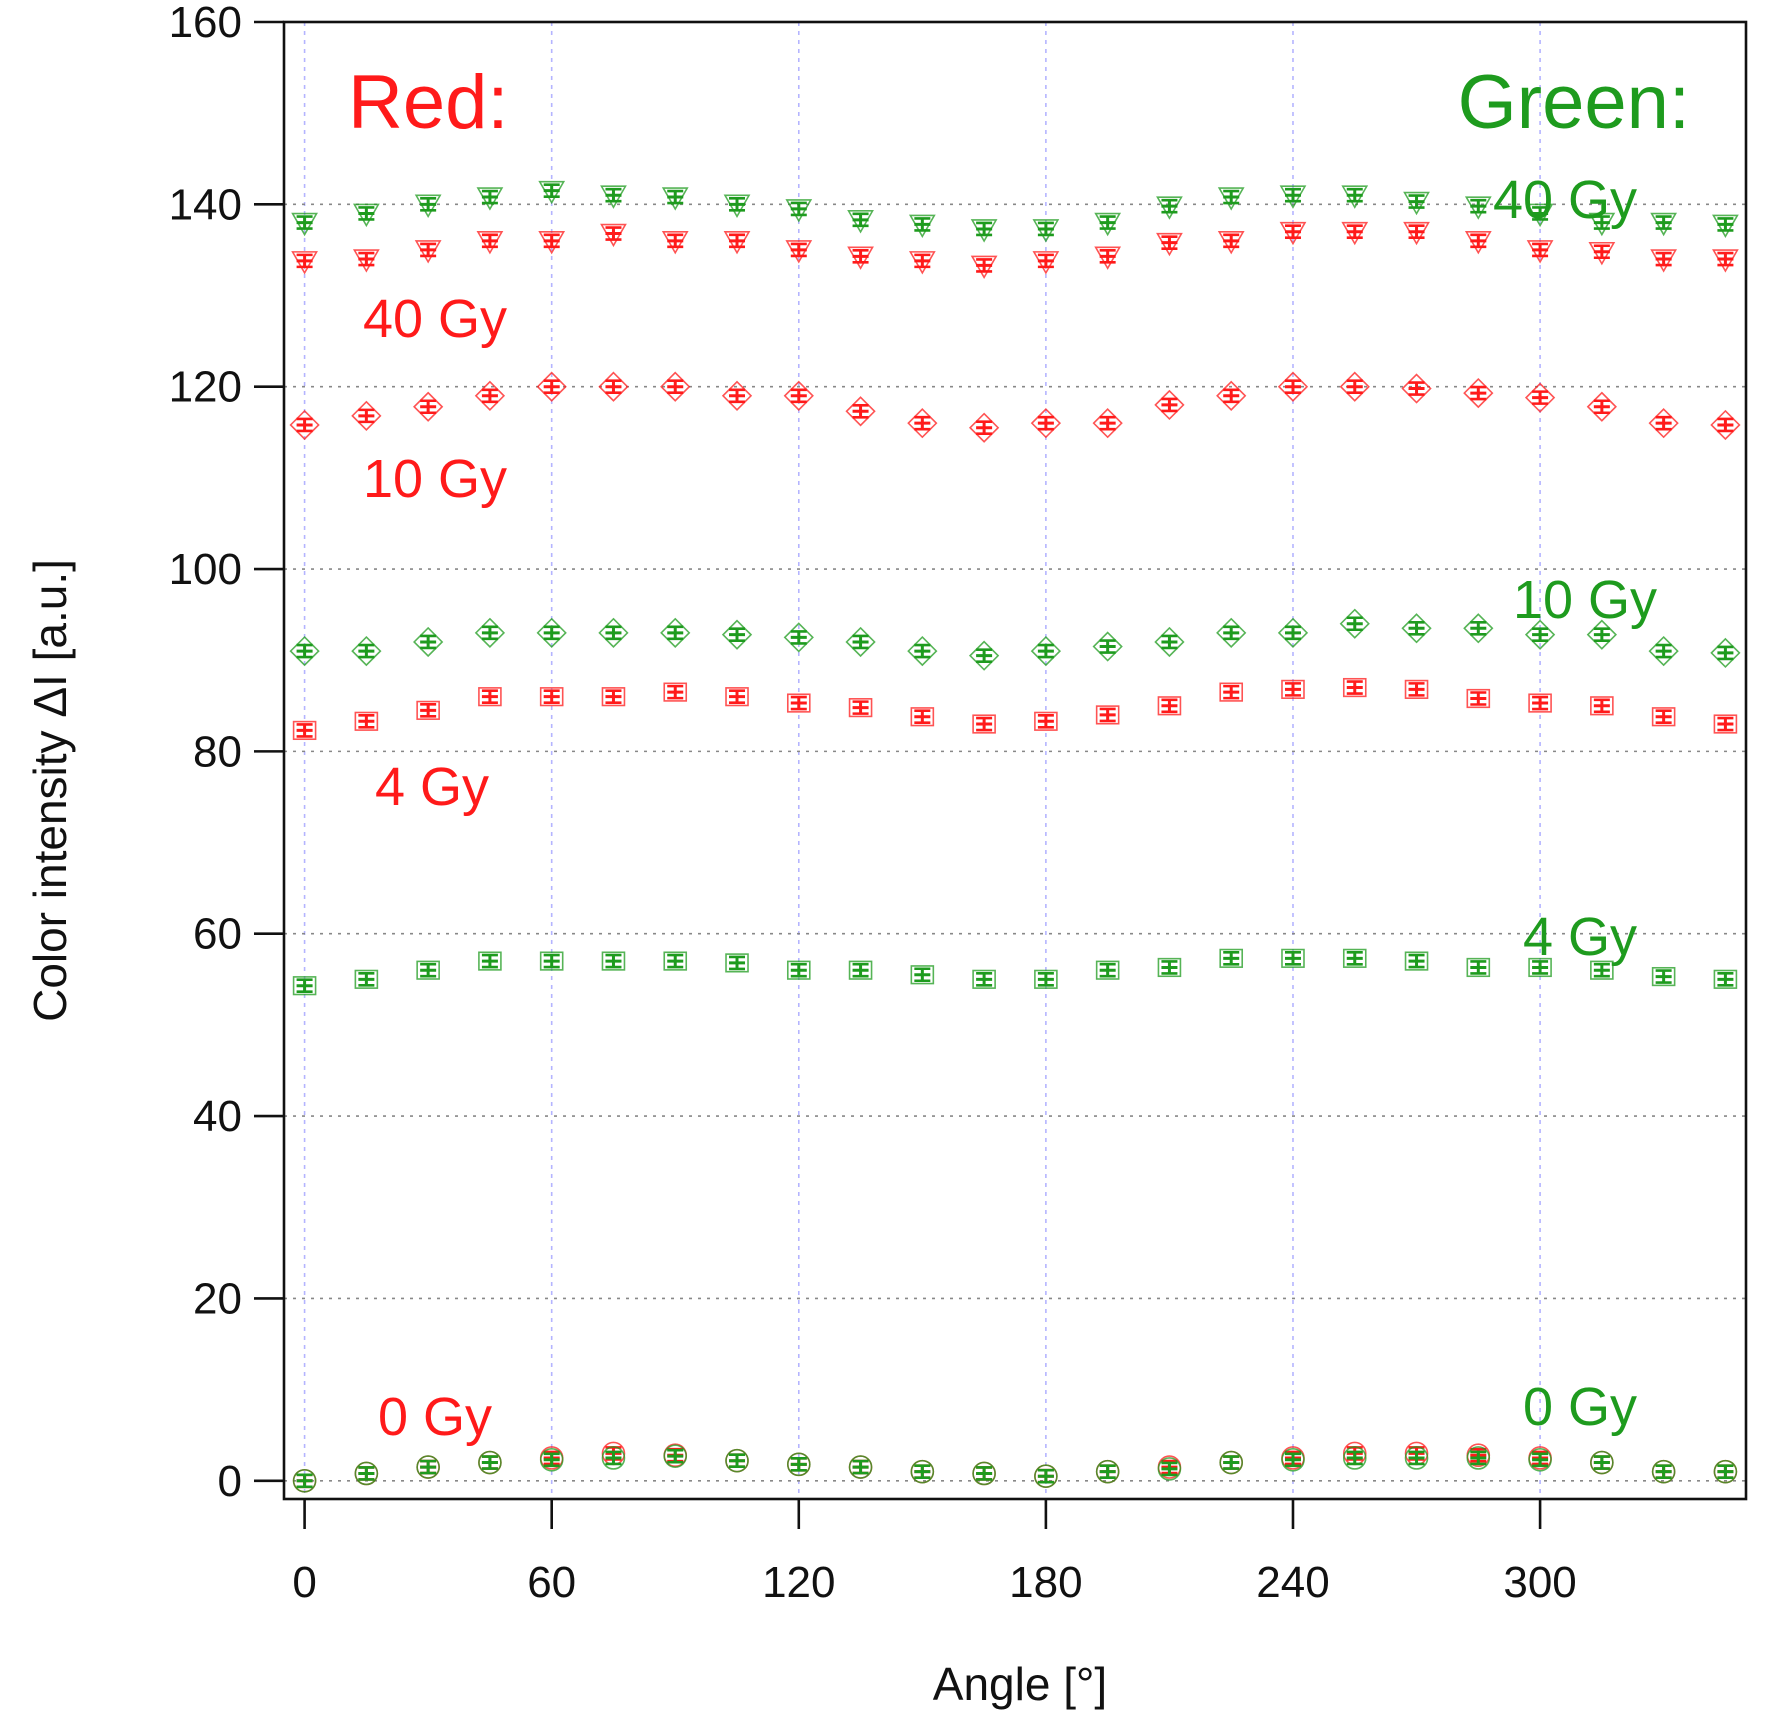 The image size is (1768, 1733). Describe the element at coordinates (435, 1417) in the screenshot. I see `series-label-red-0-gy: 0 Gy` at that location.